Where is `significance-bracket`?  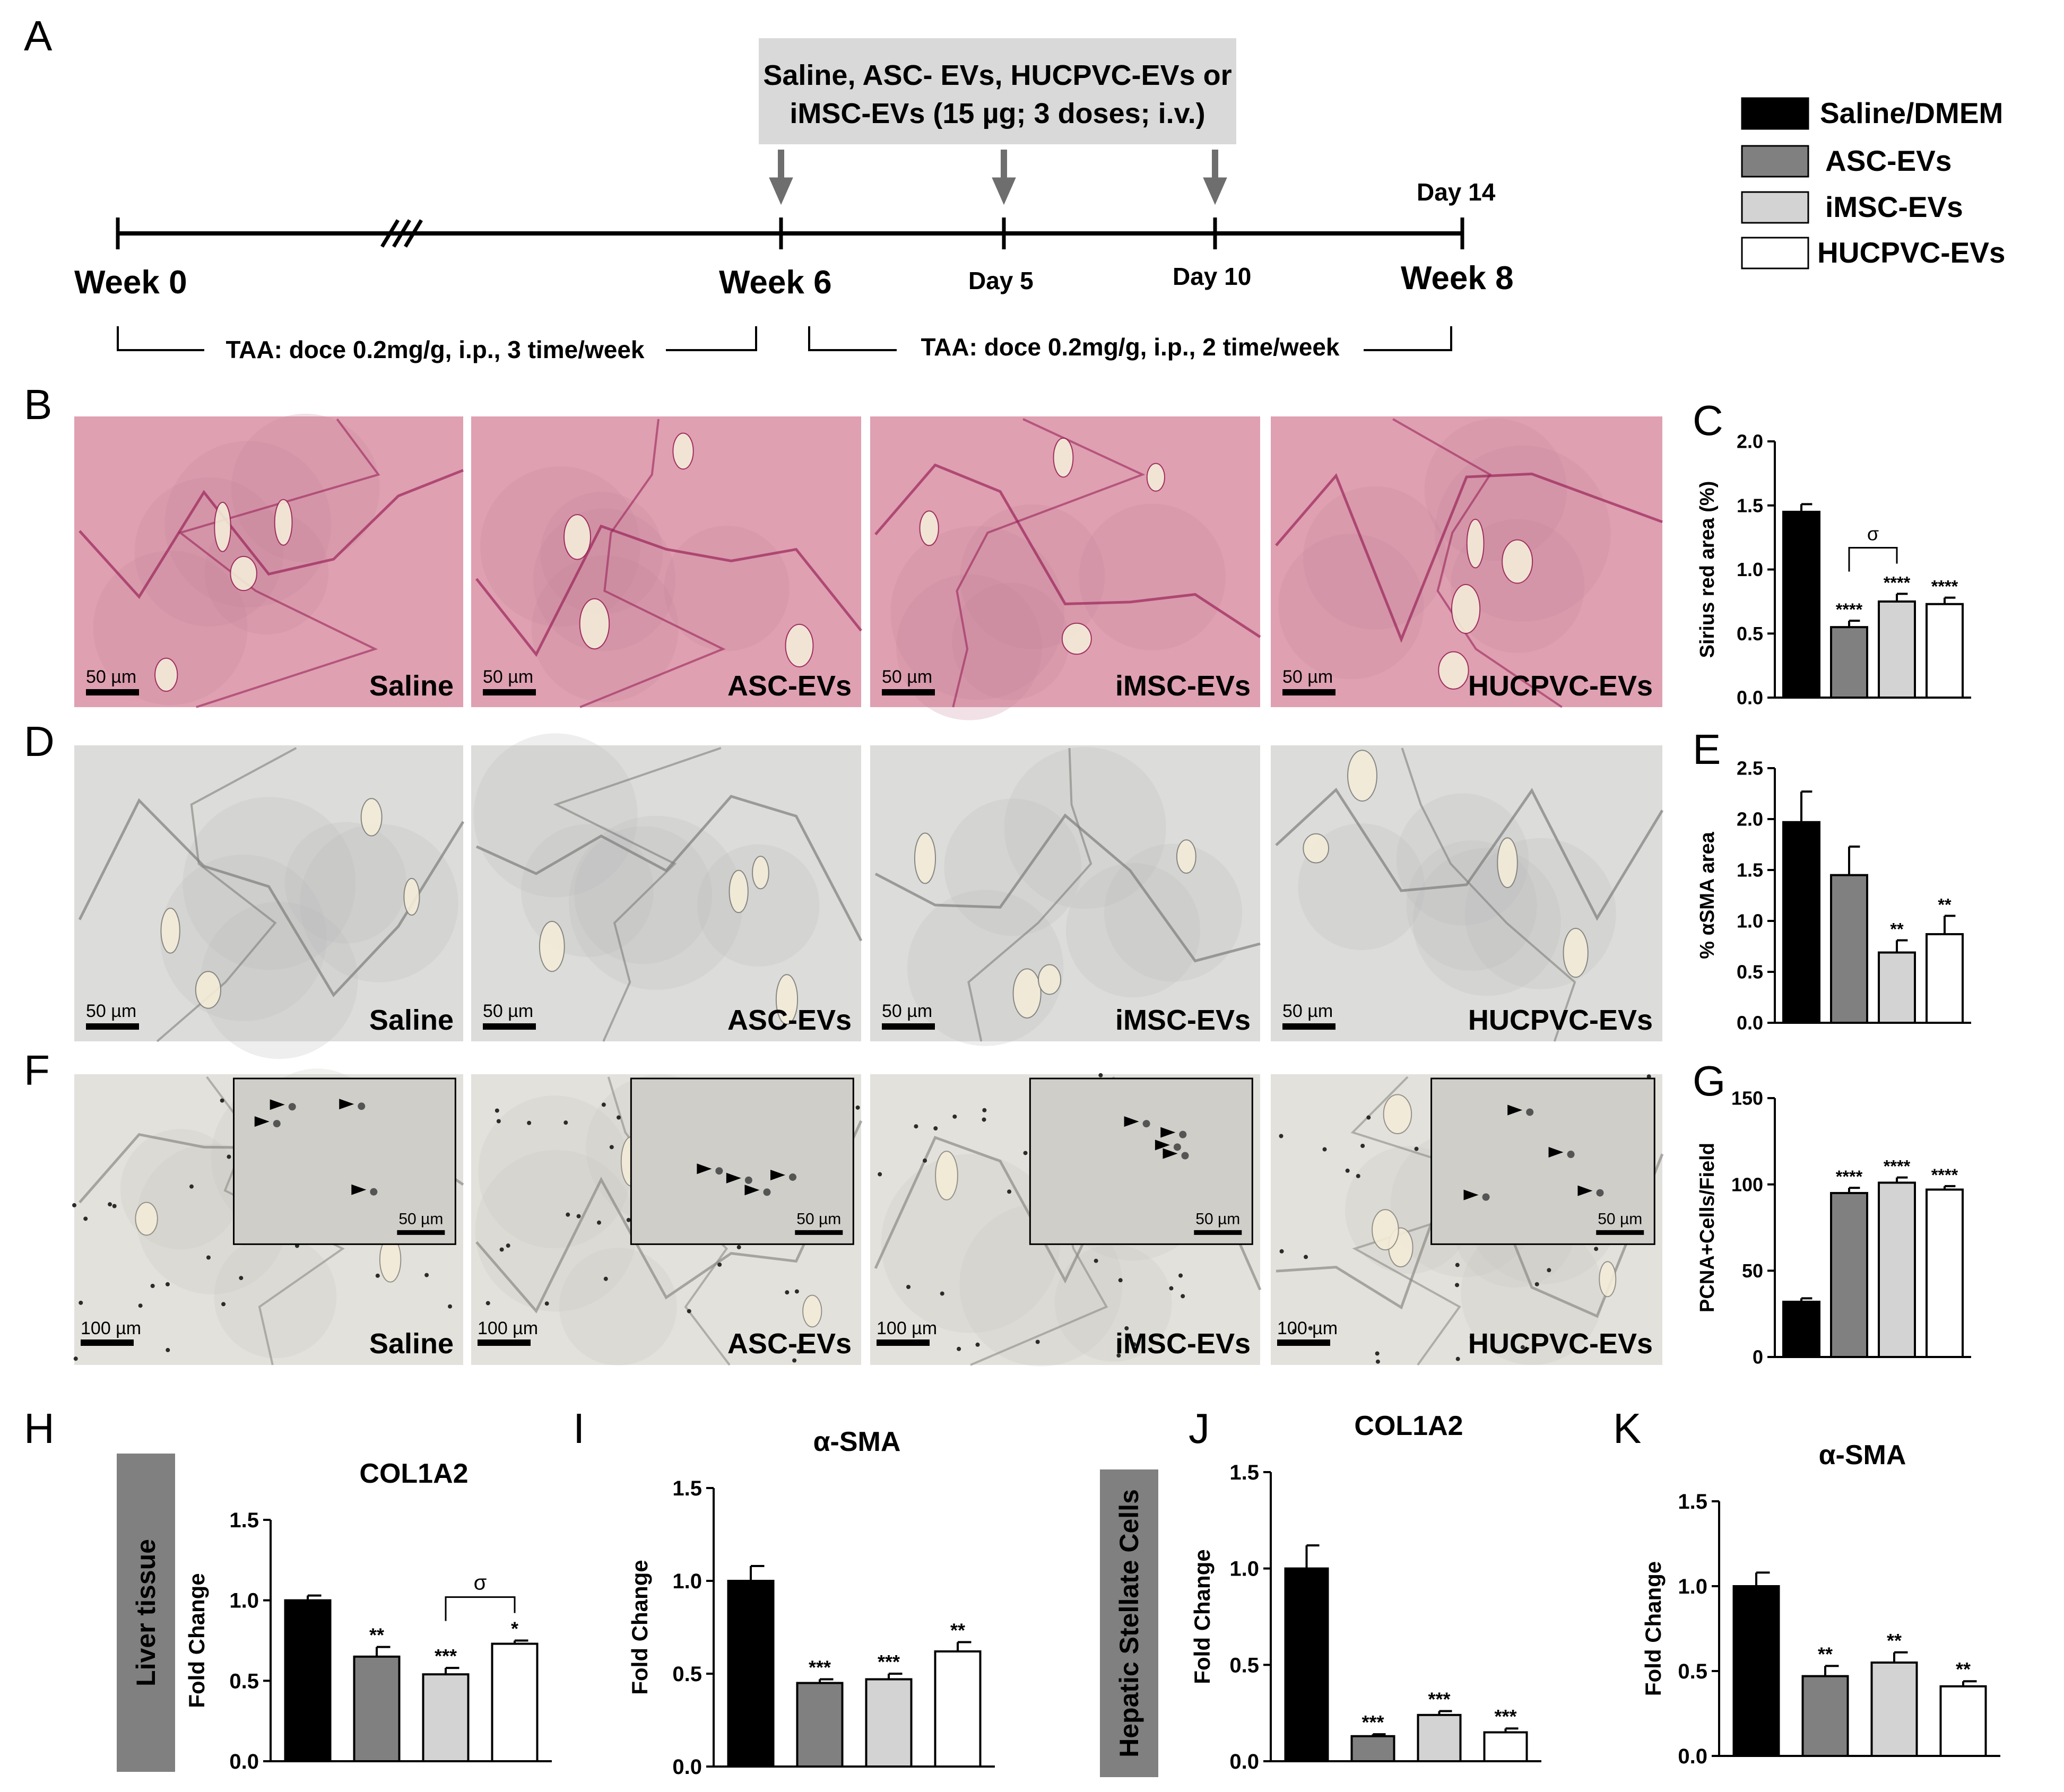 significance-bracket is located at coordinates (1873, 559).